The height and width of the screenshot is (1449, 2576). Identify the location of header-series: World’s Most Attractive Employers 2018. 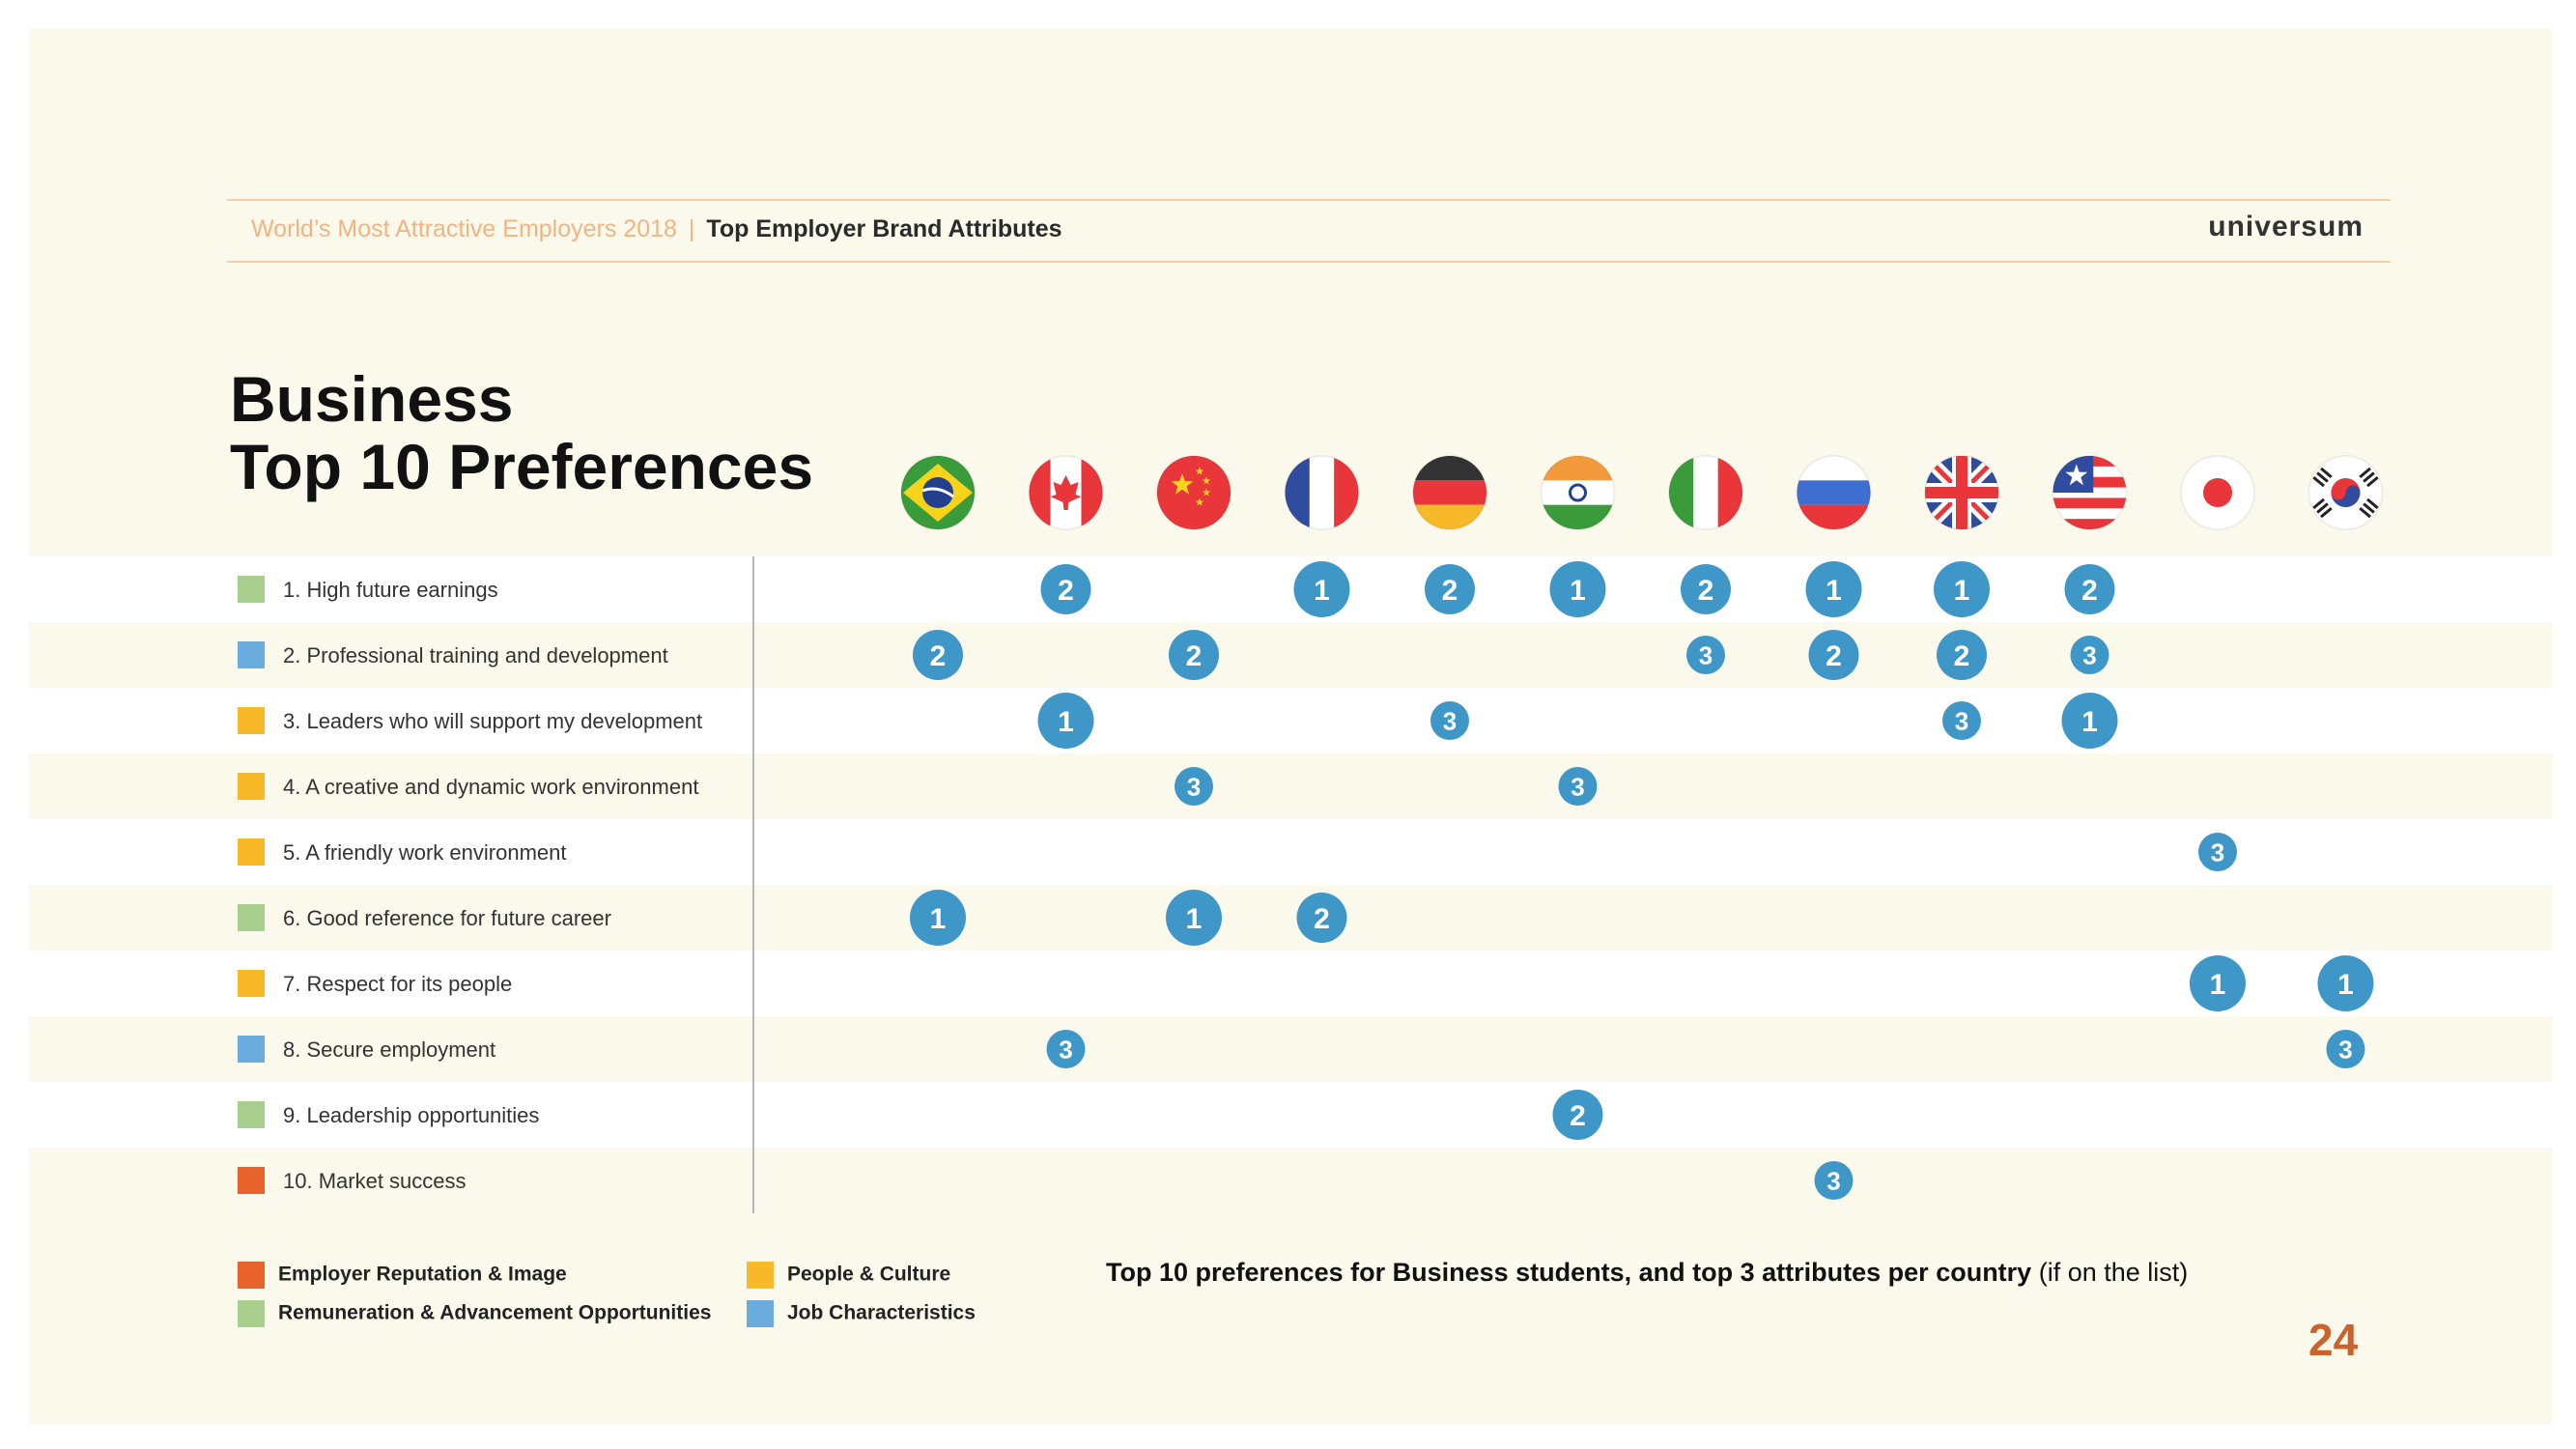
(464, 228).